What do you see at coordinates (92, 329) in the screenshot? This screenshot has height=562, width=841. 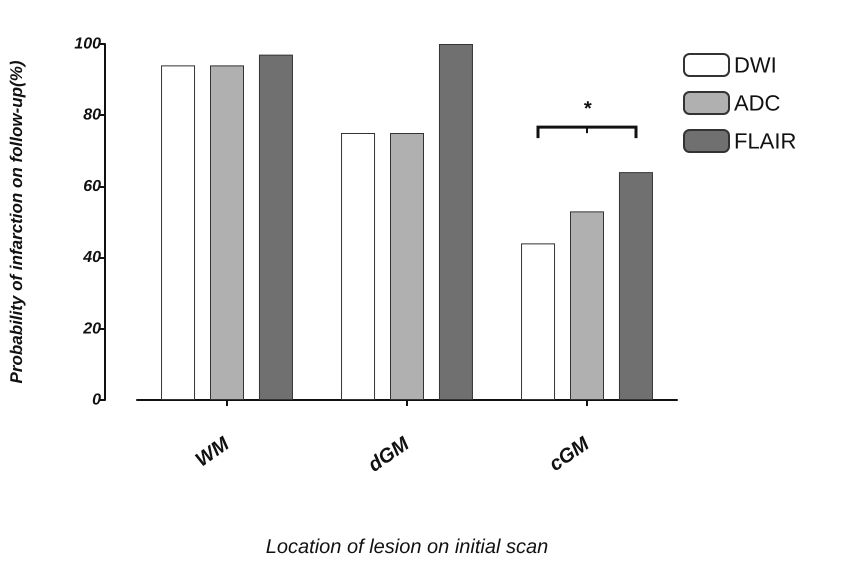 I see `y-tick-label: 20` at bounding box center [92, 329].